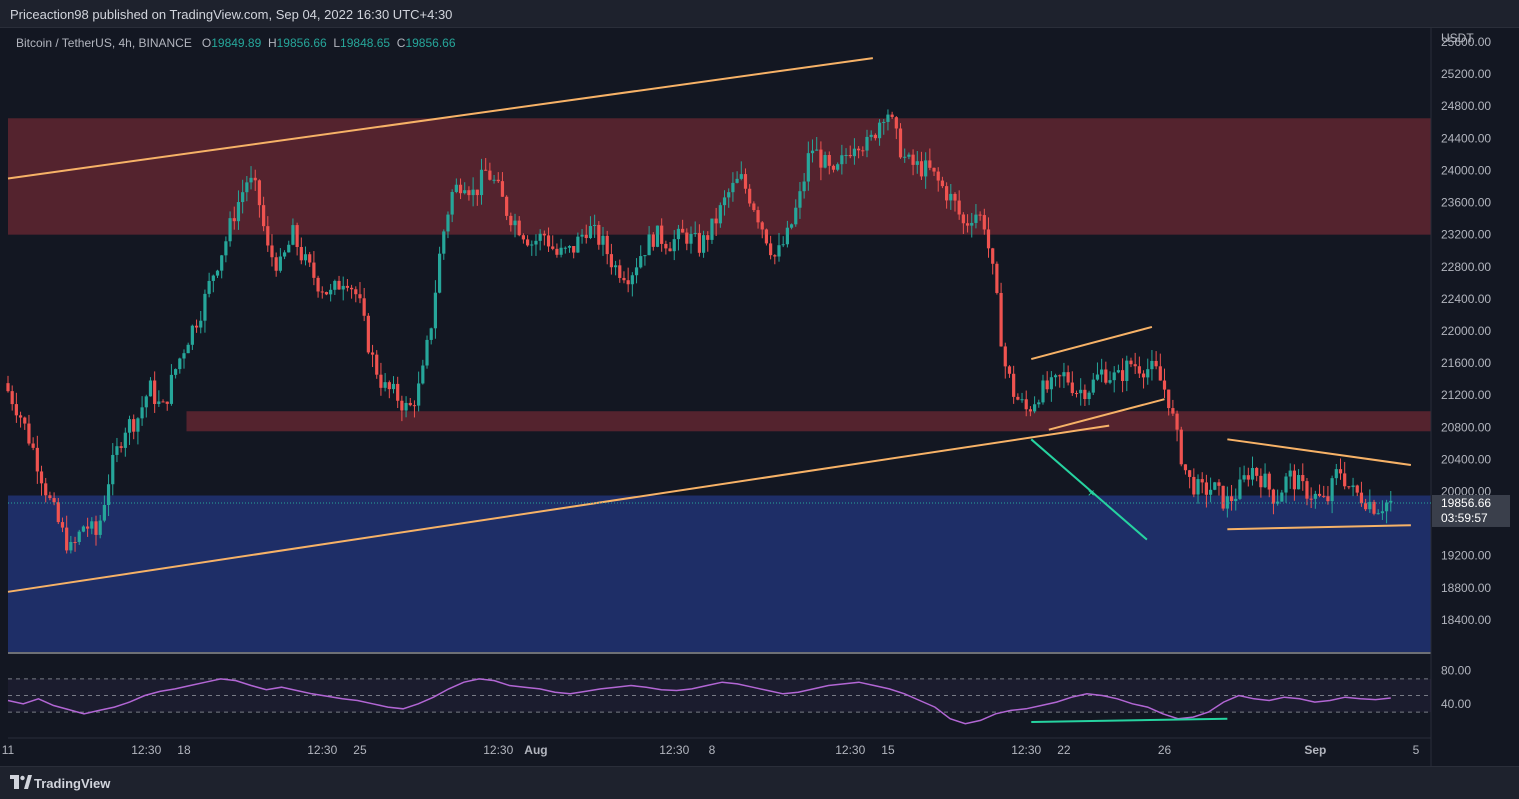  What do you see at coordinates (1466, 203) in the screenshot?
I see `price-tick-label: 23600.00` at bounding box center [1466, 203].